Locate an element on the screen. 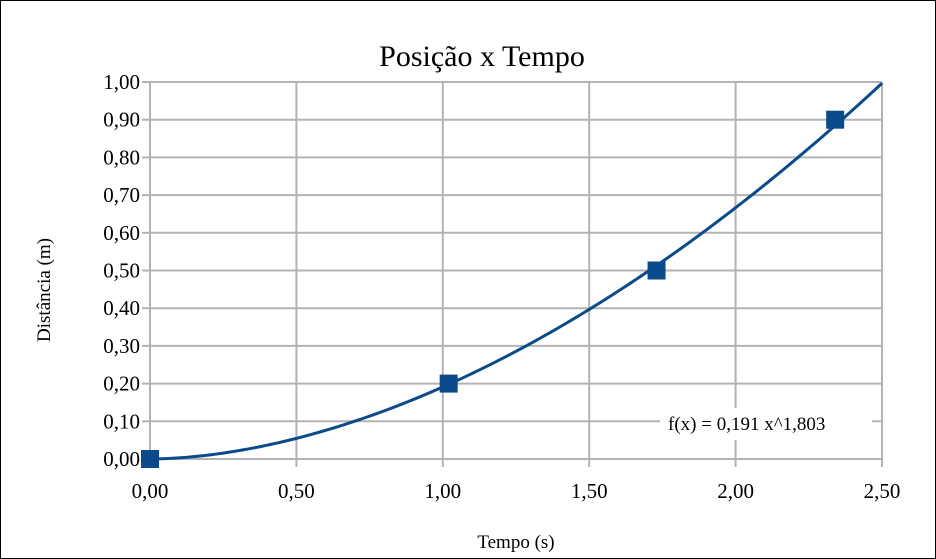 This screenshot has width=936, height=559. trendline-label-background is located at coordinates (766, 424).